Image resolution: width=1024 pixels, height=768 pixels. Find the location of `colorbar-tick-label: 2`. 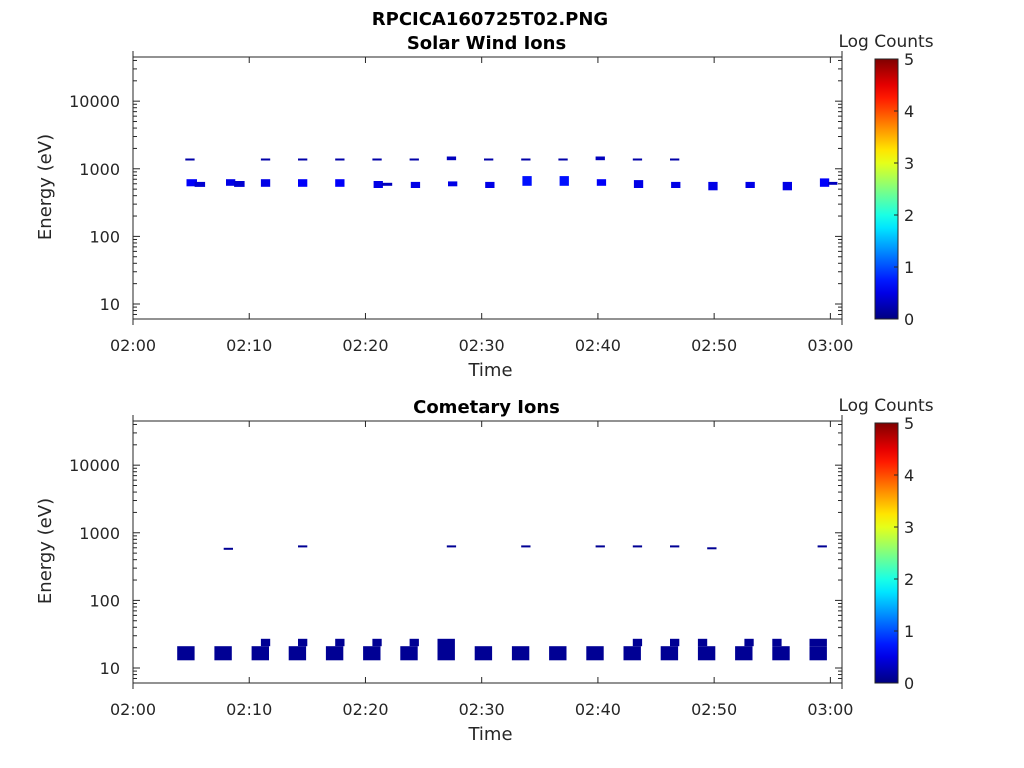

colorbar-tick-label: 2 is located at coordinates (909, 579).